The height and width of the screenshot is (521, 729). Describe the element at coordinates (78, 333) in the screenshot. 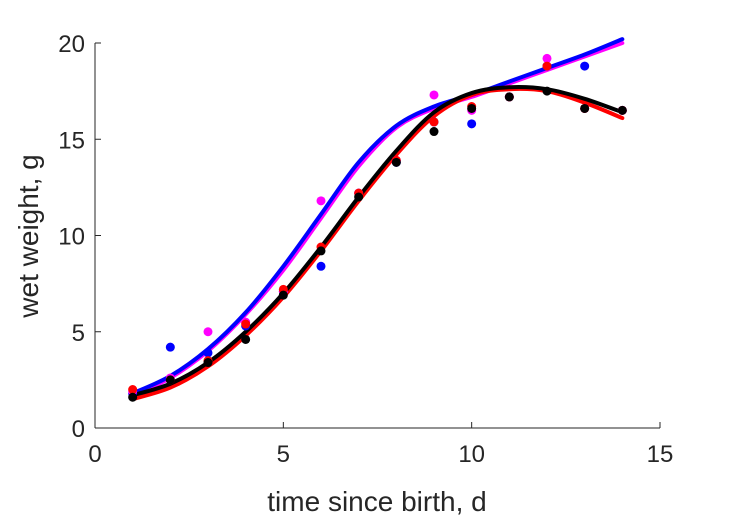

I see `y-tick-label: 5` at that location.